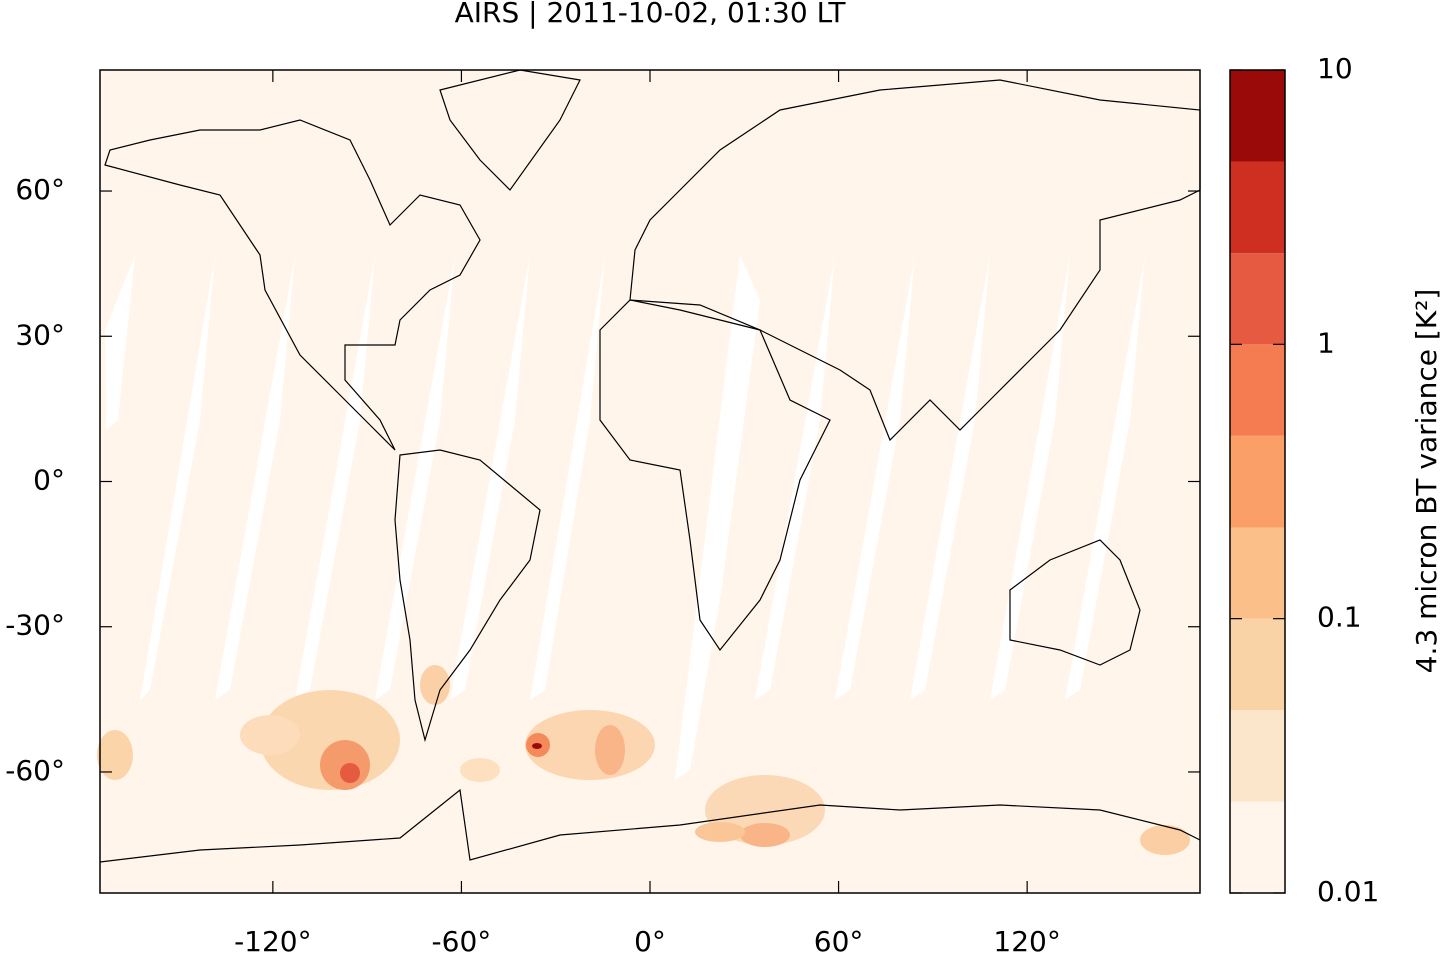 Image resolution: width=1442 pixels, height=956 pixels. Describe the element at coordinates (49, 480) in the screenshot. I see `y-tick-label: 0°` at that location.